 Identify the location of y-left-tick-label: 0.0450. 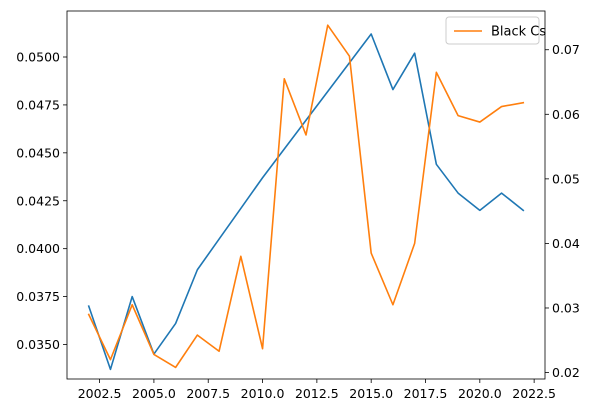
(38, 152).